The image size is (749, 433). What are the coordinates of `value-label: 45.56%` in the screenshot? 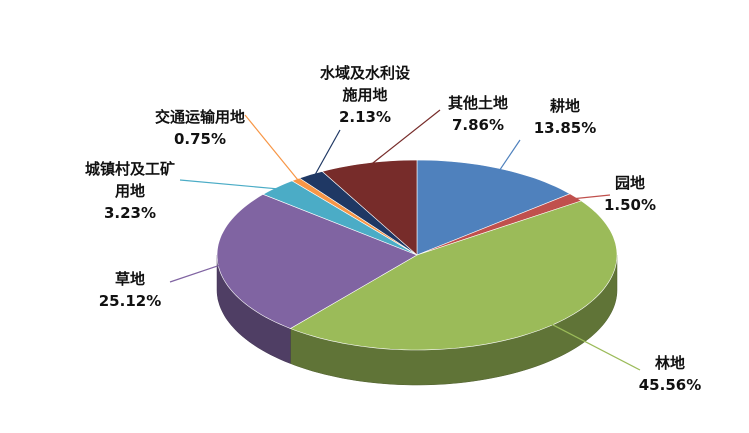 It's located at (670, 385).